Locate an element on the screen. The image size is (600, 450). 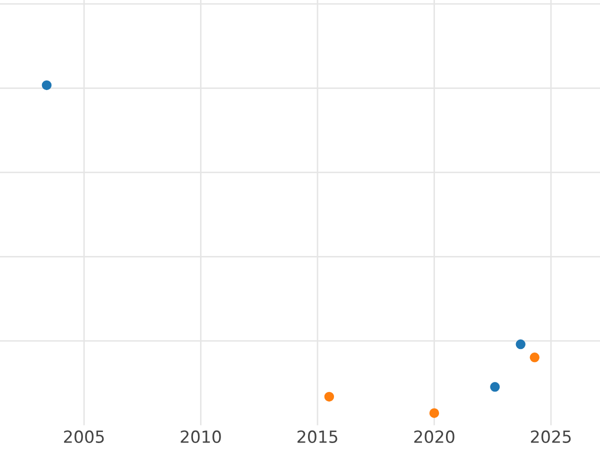
x-tick-label: 2025 is located at coordinates (550, 437).